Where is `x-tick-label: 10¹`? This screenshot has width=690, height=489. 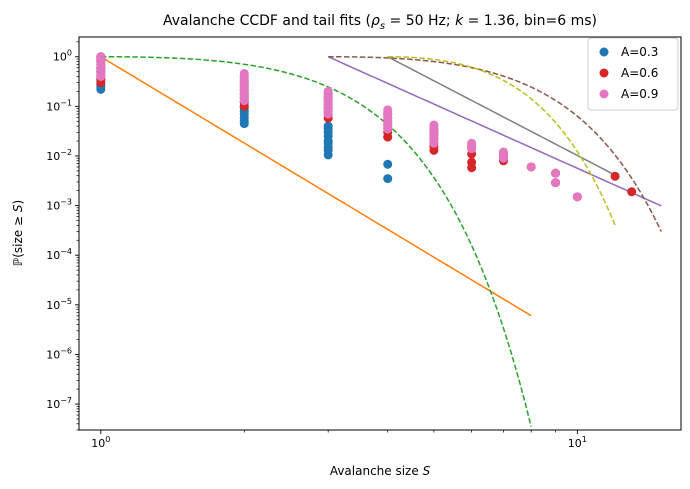
x-tick-label: 10¹ is located at coordinates (577, 442).